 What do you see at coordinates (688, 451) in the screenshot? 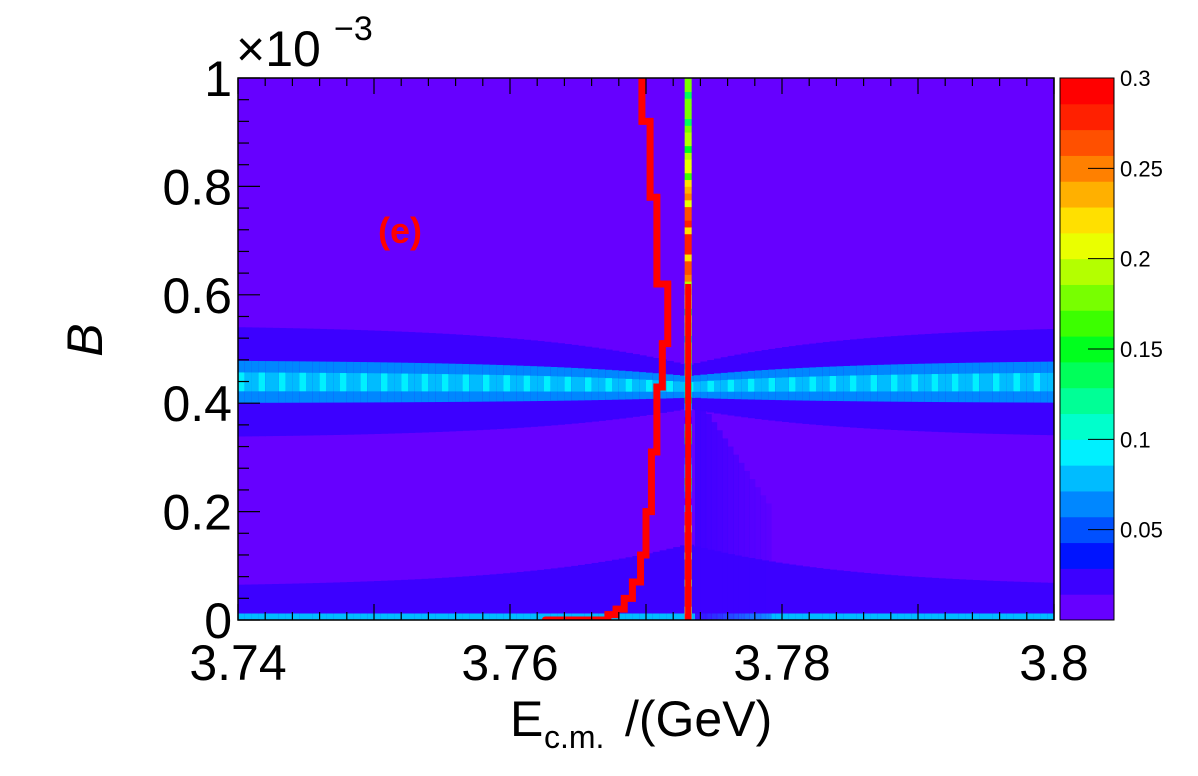
I see `red-curve-spike` at bounding box center [688, 451].